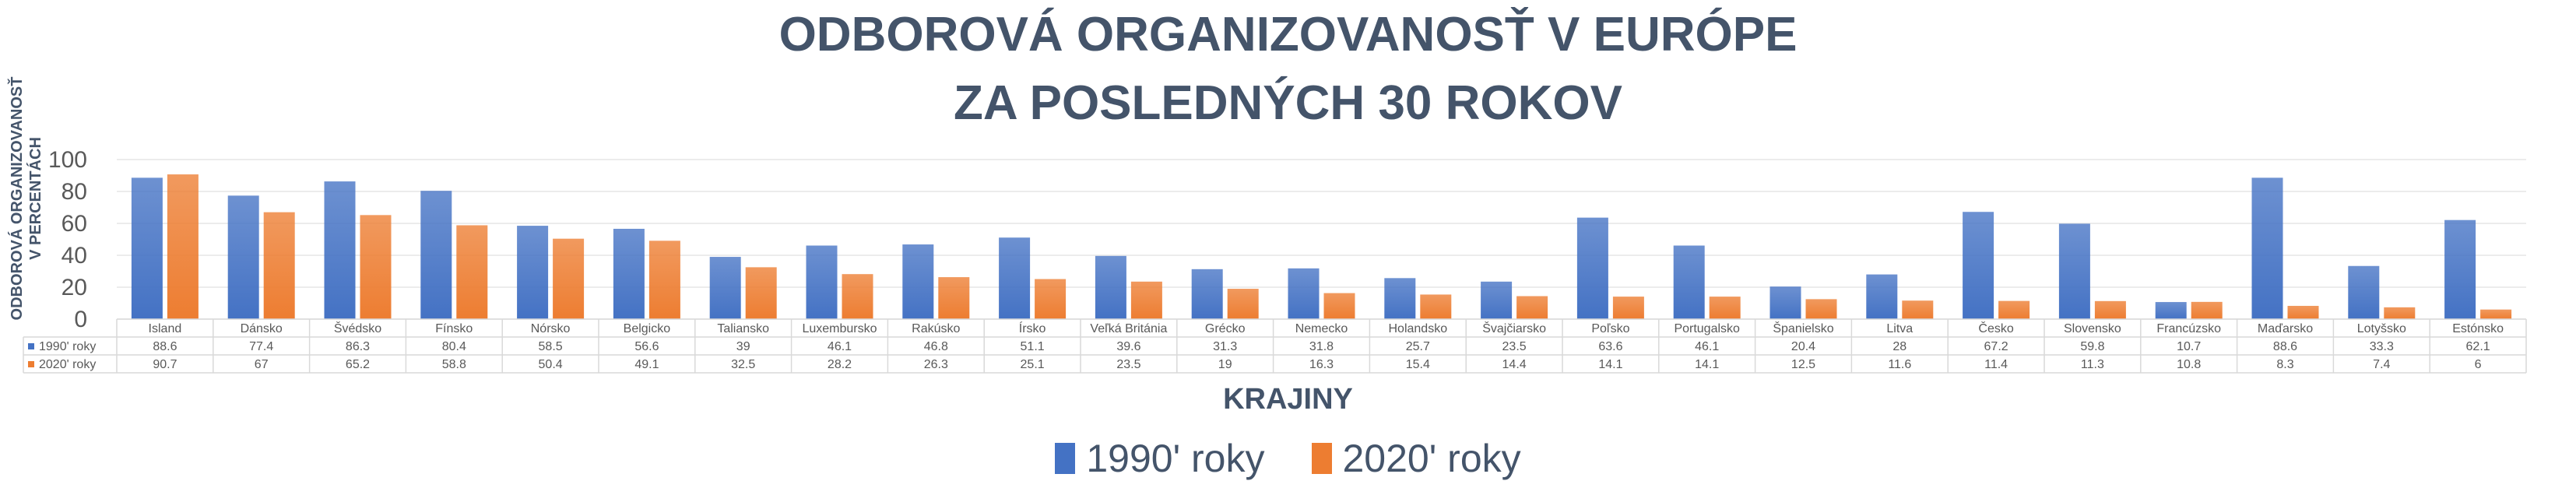 This screenshot has width=2576, height=488. I want to click on table-value-series-2: 26.3, so click(936, 364).